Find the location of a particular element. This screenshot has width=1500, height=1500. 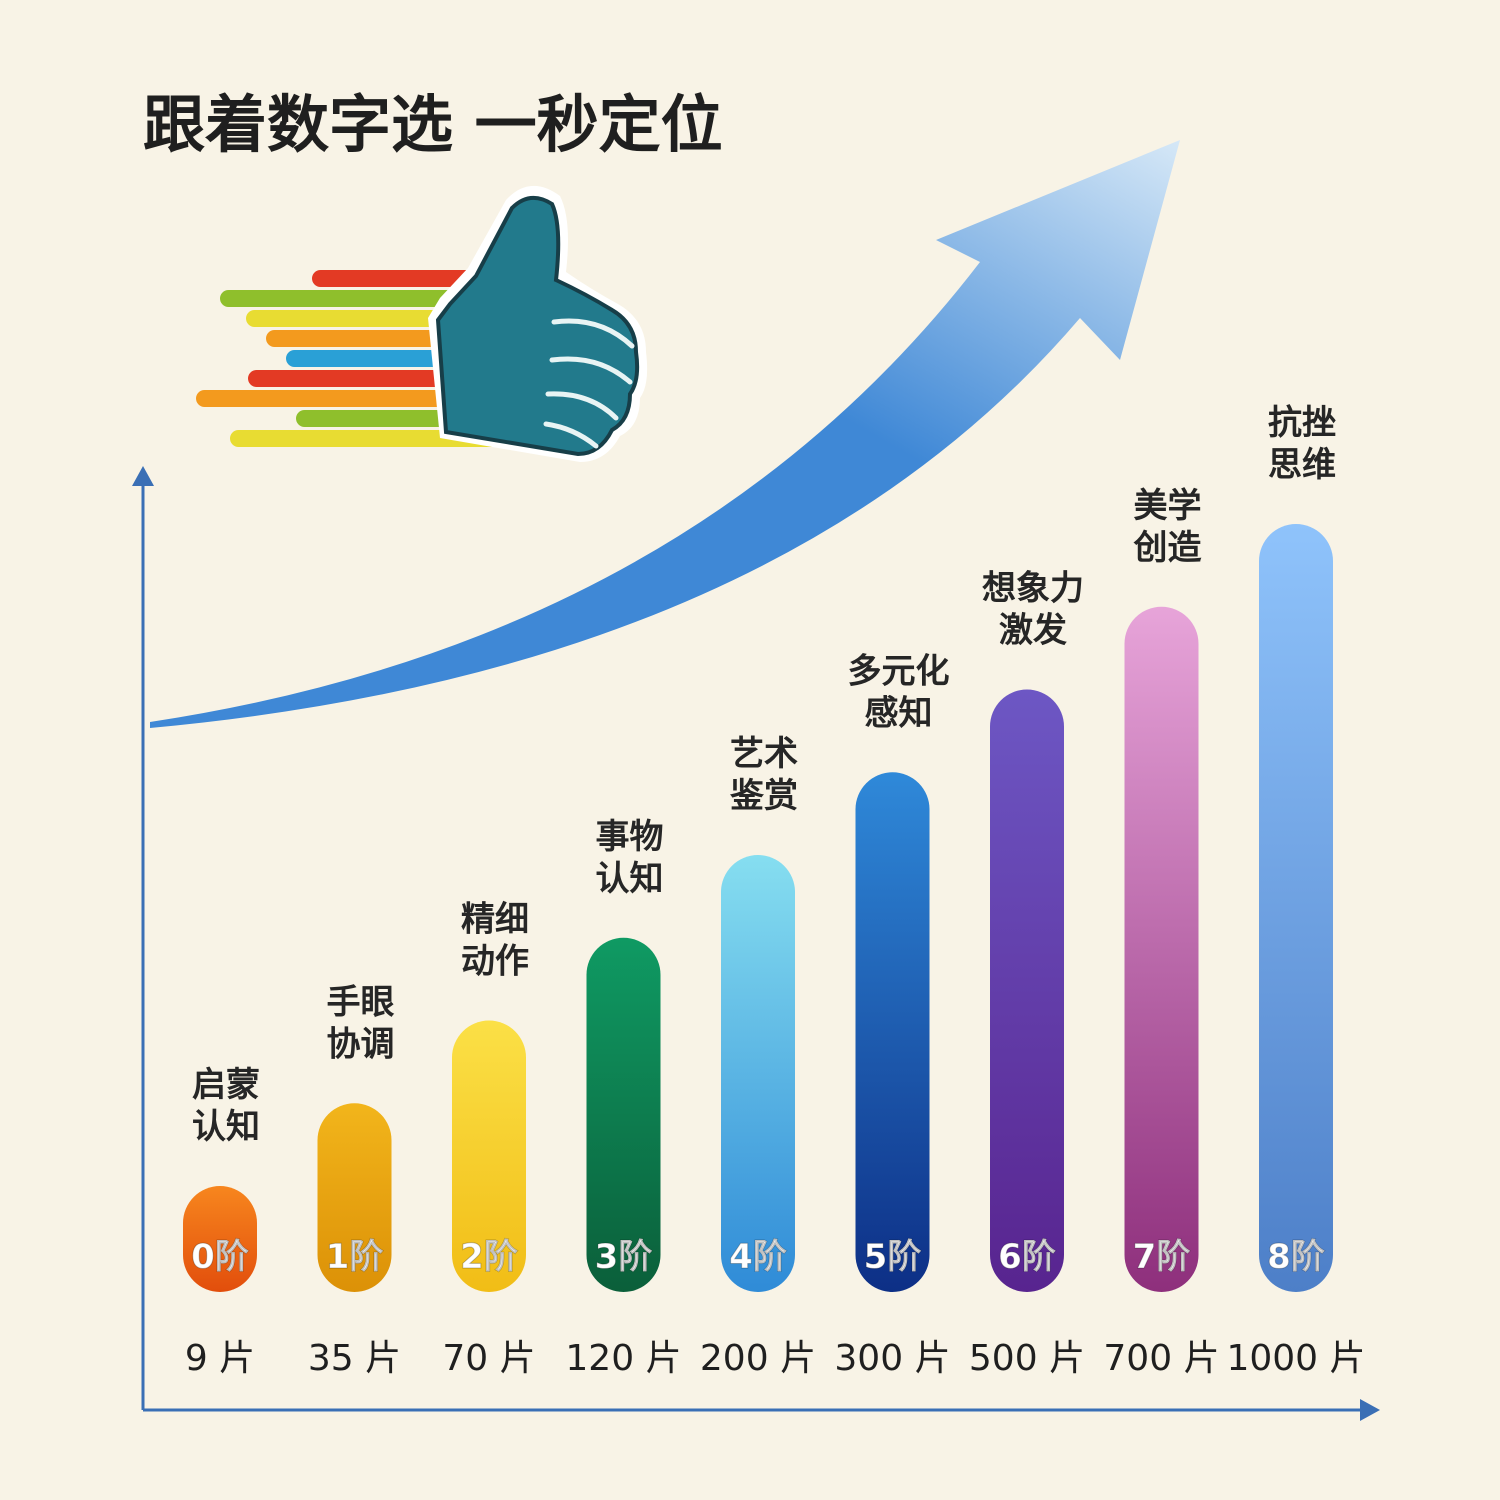

y-axis is located at coordinates (143, 938).